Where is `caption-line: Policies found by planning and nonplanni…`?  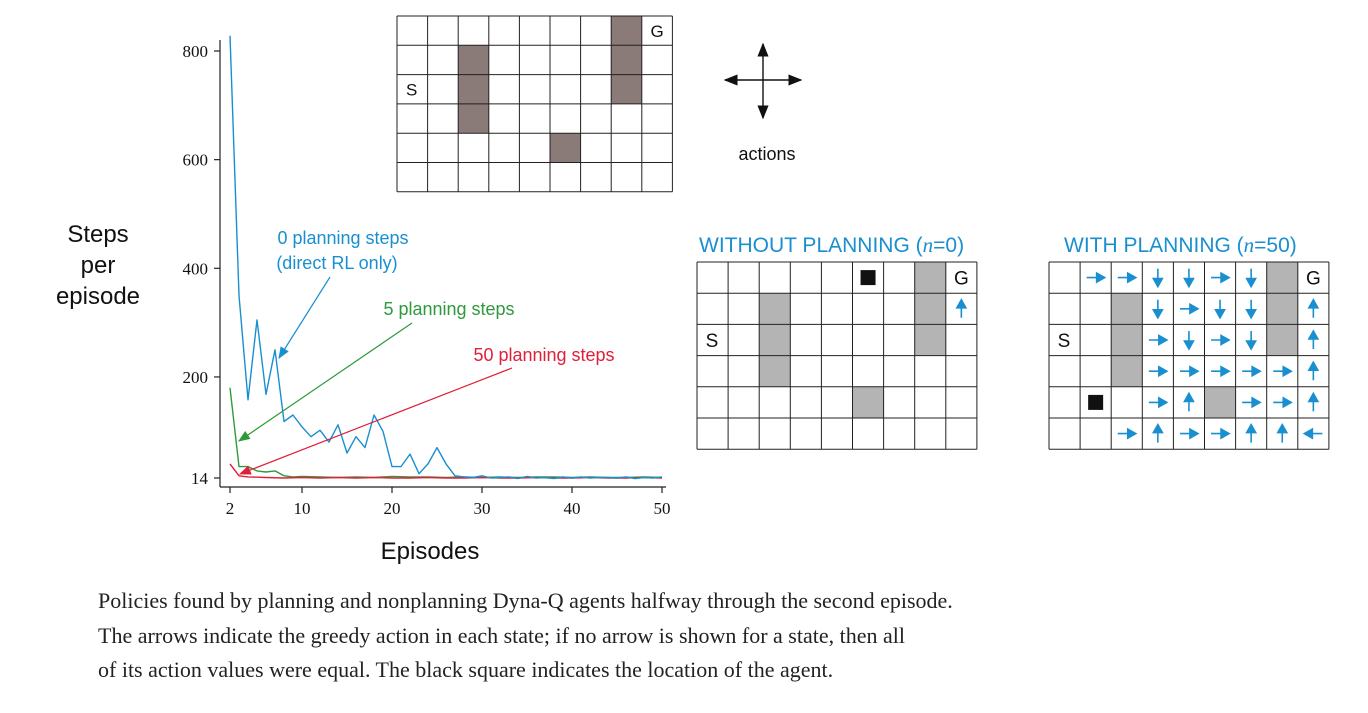
caption-line: Policies found by planning and nonplanni… is located at coordinates (525, 600).